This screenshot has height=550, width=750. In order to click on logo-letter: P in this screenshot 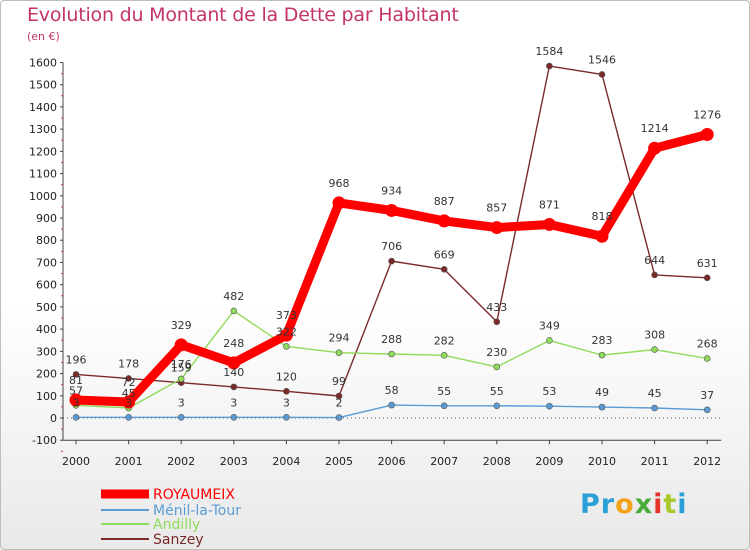, I will do `click(590, 504)`.